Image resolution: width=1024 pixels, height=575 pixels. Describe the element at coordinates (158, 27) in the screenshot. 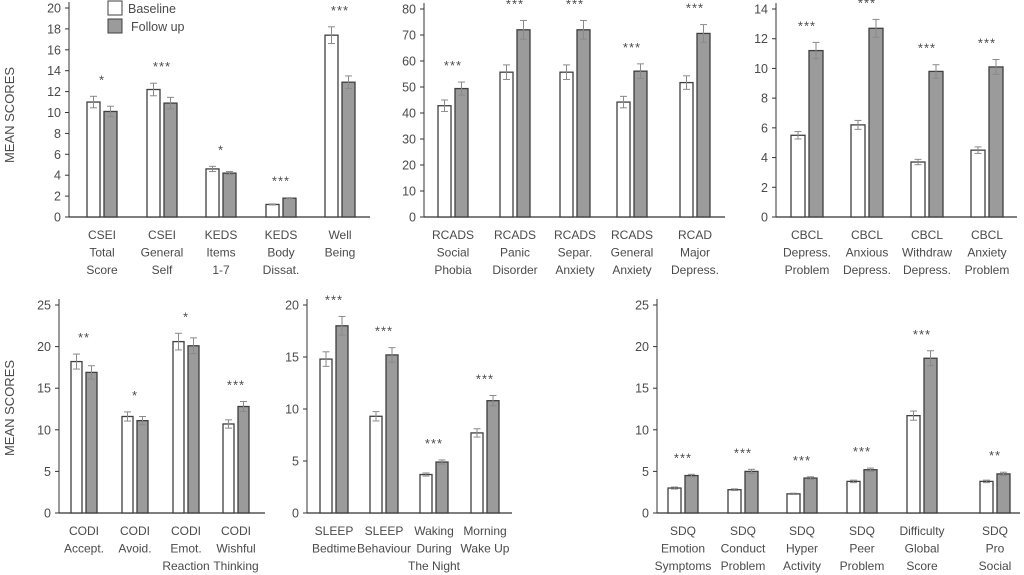

I see `legend-label-follow-up: Follow up` at that location.